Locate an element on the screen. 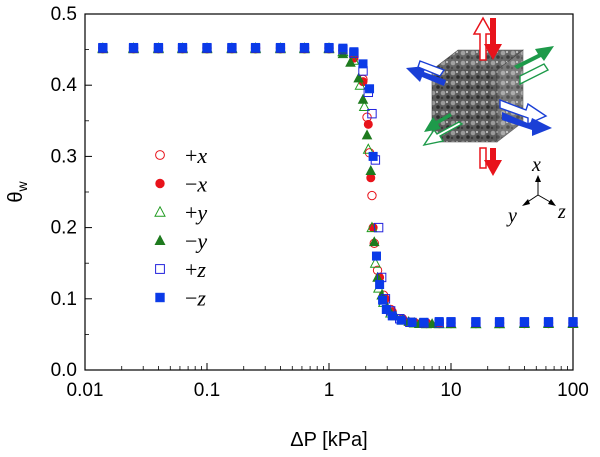 The image size is (600, 457). inset-axis-x-label: x is located at coordinates (536, 165).